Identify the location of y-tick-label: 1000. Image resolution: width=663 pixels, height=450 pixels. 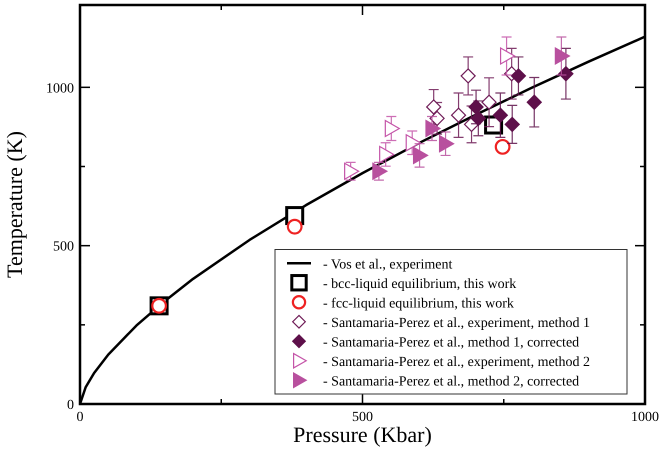
(60, 88).